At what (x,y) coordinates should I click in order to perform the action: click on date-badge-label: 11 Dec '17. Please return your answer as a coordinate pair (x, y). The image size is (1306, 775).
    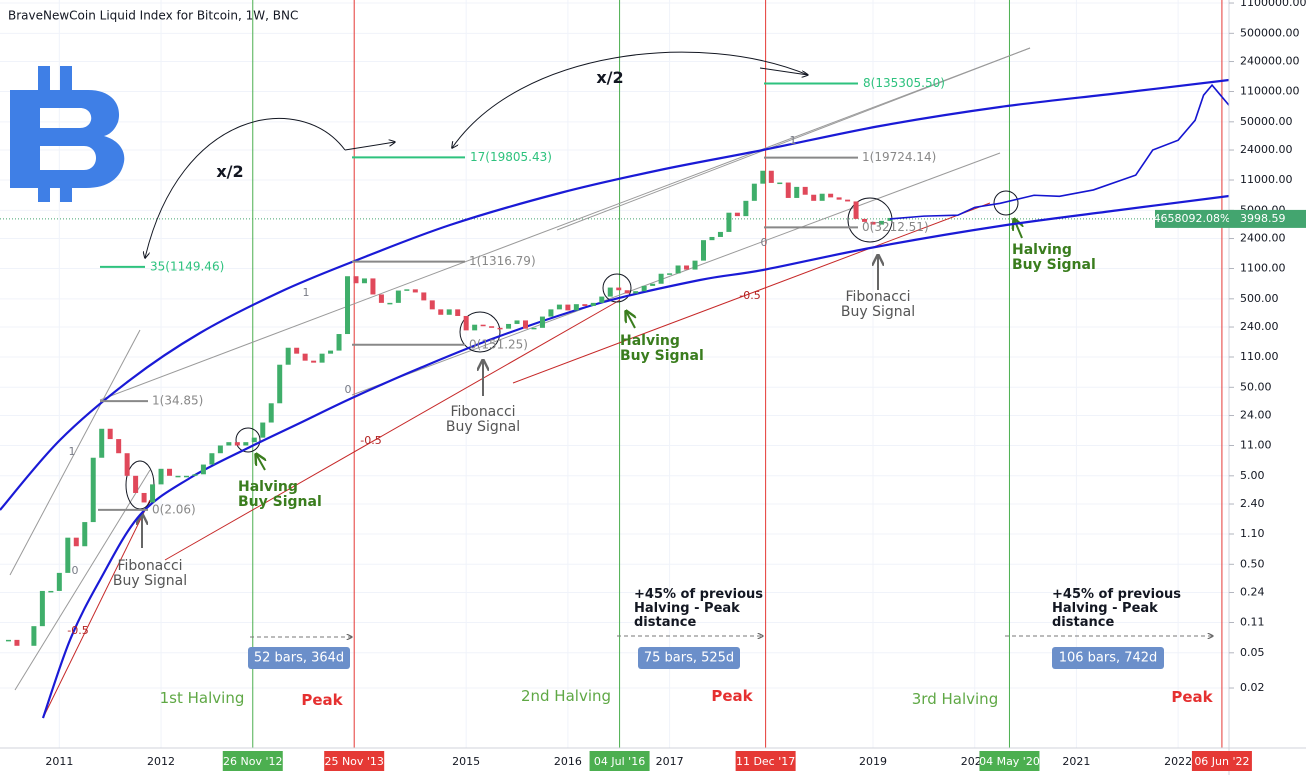
    Looking at the image, I should click on (765, 761).